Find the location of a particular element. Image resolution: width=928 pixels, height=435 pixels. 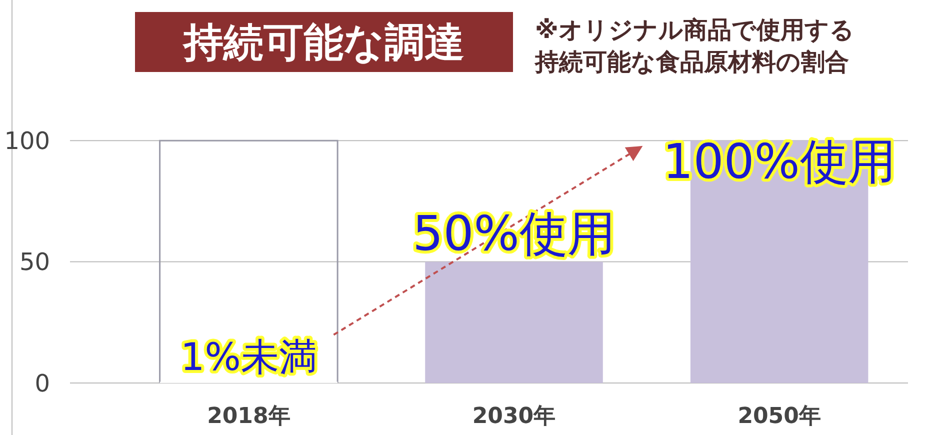

data-label: 1%未満 is located at coordinates (248, 356).